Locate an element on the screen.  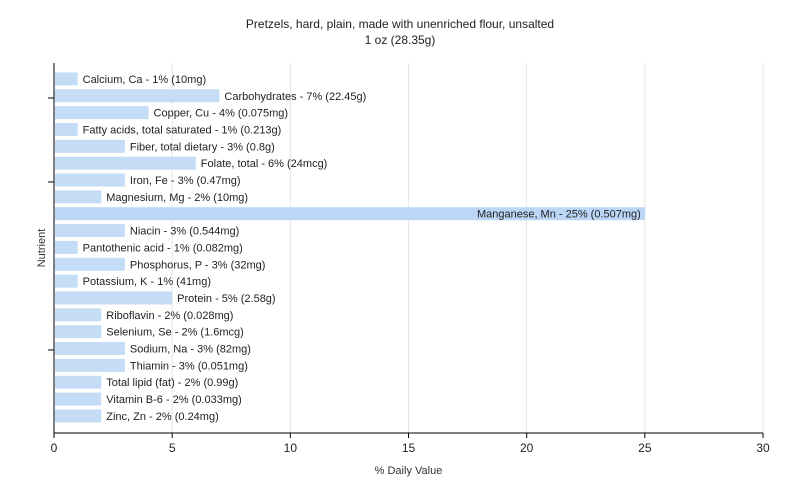
x-axis-title: % Daily Value is located at coordinates (408, 471).